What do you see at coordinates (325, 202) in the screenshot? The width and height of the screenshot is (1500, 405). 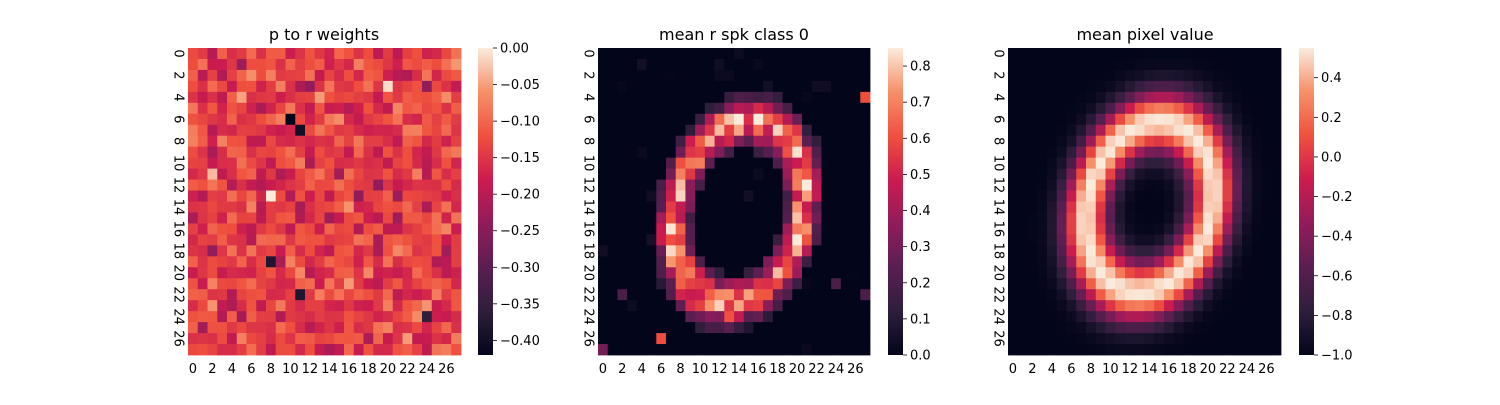 I see `heatmap-cells` at bounding box center [325, 202].